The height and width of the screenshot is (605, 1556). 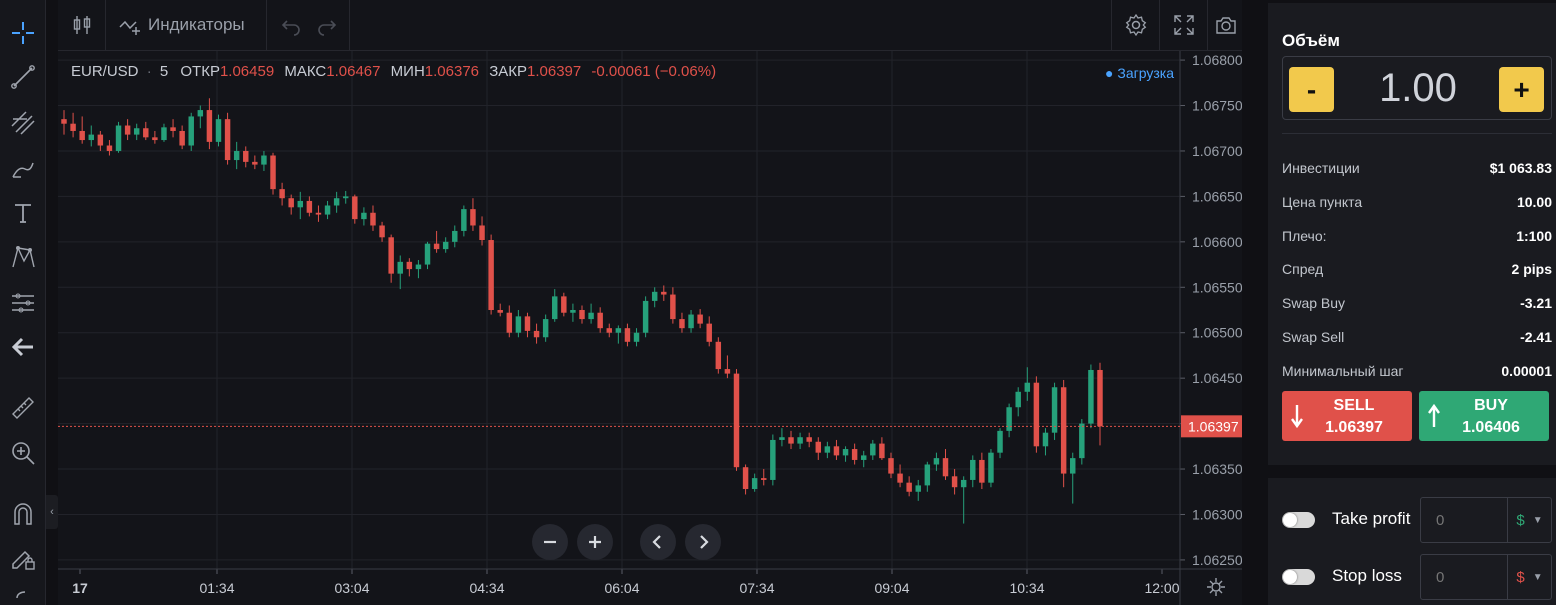 What do you see at coordinates (1217, 242) in the screenshot?
I see `price-tick-label: 1.06600` at bounding box center [1217, 242].